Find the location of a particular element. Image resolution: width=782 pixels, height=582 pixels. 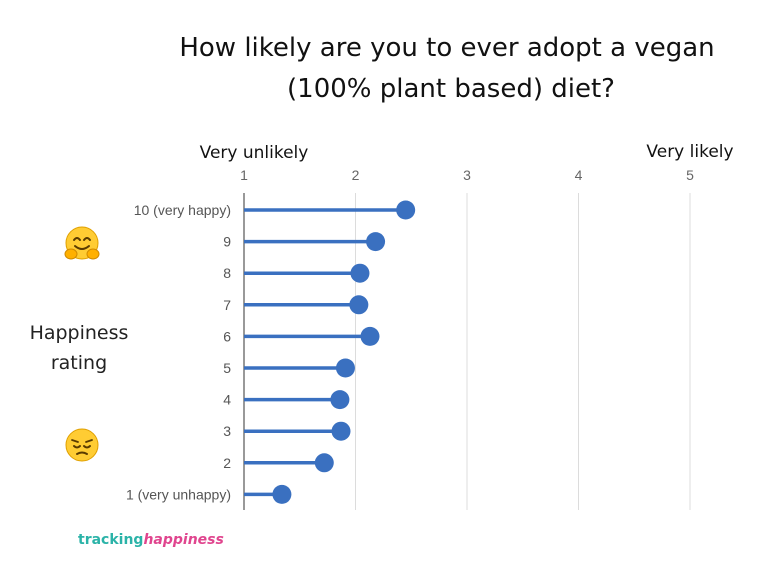

logo-word-2: happiness is located at coordinates (183, 540).